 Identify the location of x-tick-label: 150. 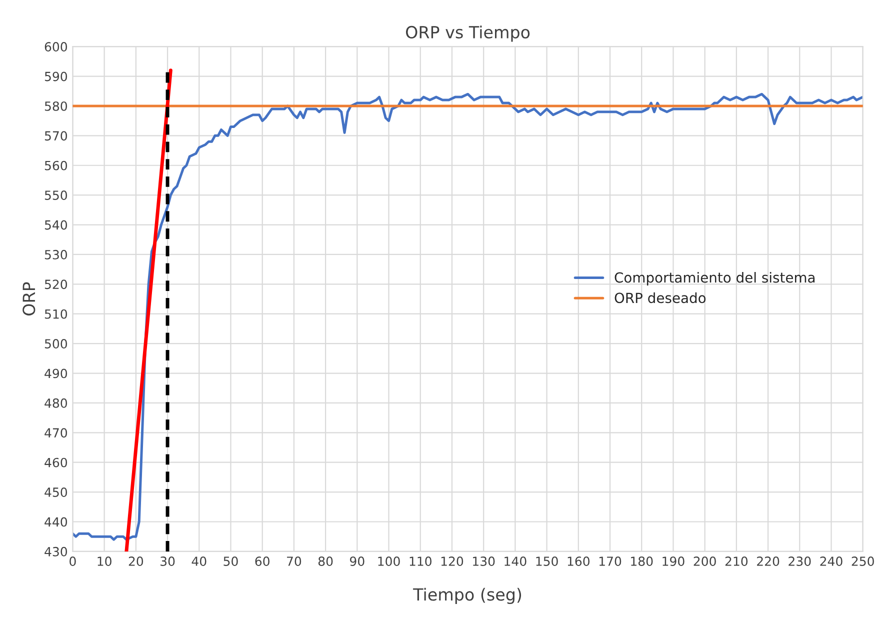
(547, 561).